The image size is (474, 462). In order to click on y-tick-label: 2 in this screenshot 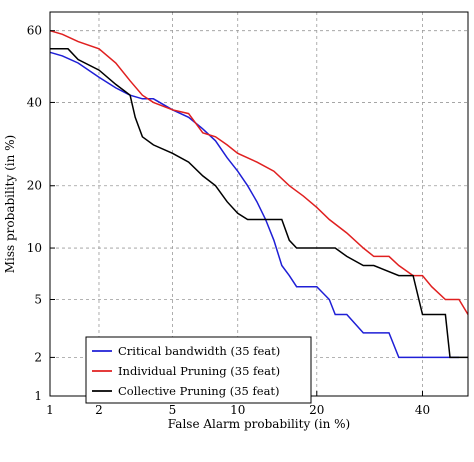, I will do `click(38, 357)`.